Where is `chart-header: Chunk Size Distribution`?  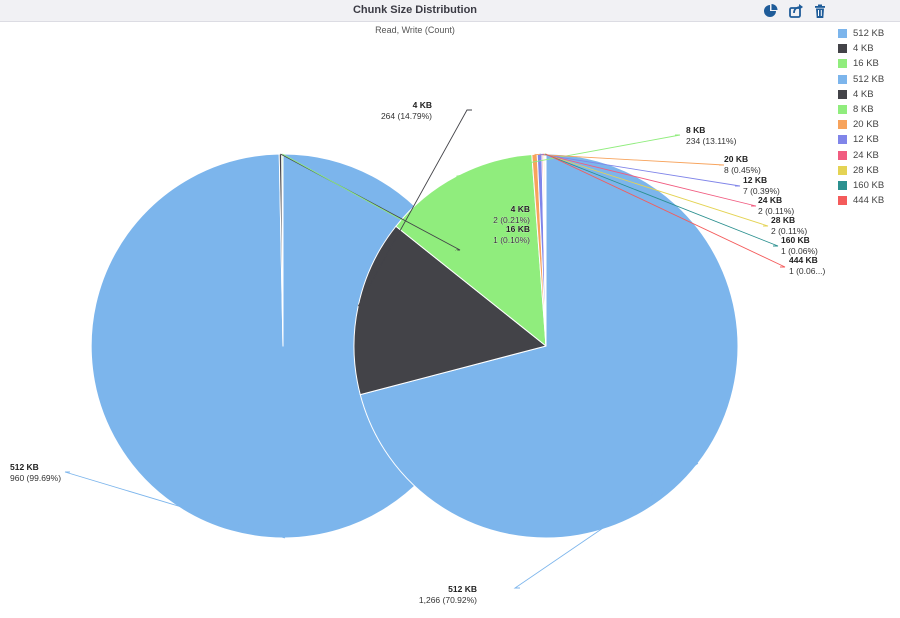
chart-header: Chunk Size Distribution is located at coordinates (450, 11).